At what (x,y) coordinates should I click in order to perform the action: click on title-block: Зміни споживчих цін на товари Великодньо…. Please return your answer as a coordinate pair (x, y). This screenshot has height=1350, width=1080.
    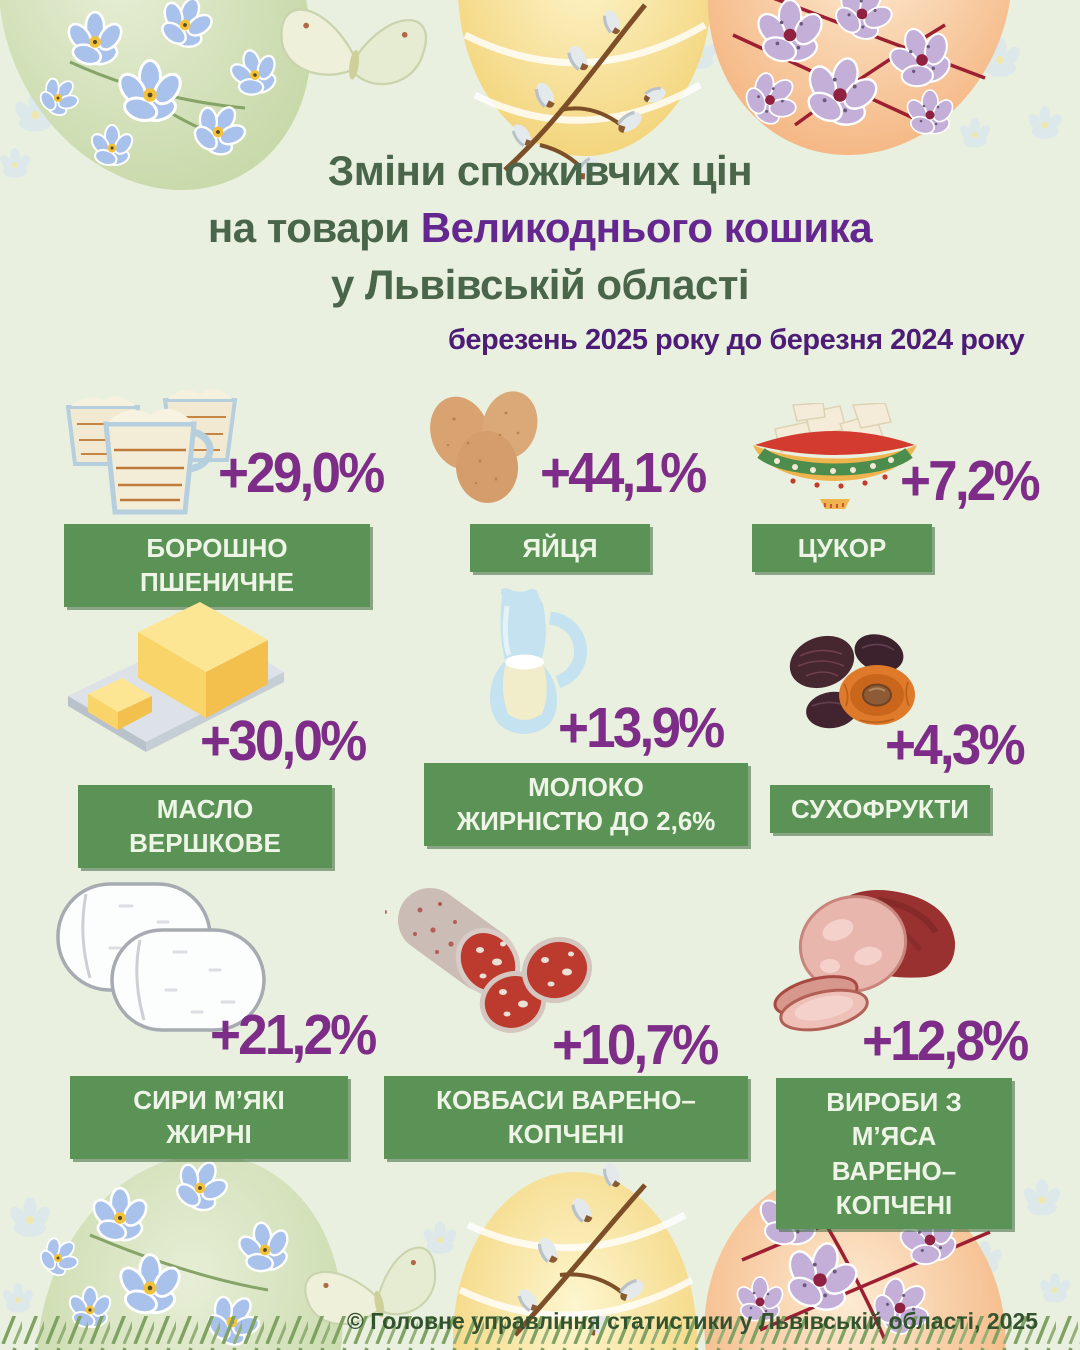
    Looking at the image, I should click on (540, 227).